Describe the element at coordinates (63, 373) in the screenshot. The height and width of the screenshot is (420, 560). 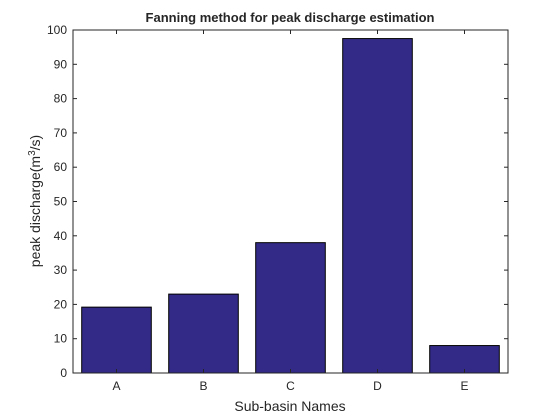
I see `y-tick-label: 0` at that location.